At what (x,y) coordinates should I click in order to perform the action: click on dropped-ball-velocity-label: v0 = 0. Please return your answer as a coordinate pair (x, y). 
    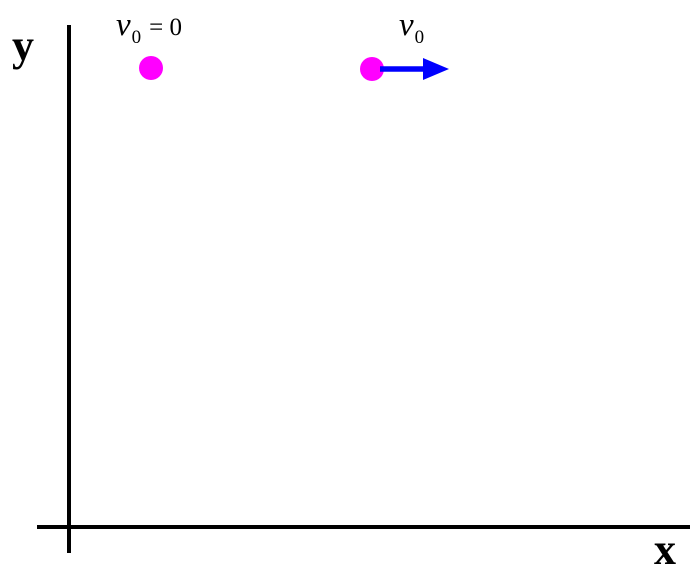
    Looking at the image, I should click on (149, 27).